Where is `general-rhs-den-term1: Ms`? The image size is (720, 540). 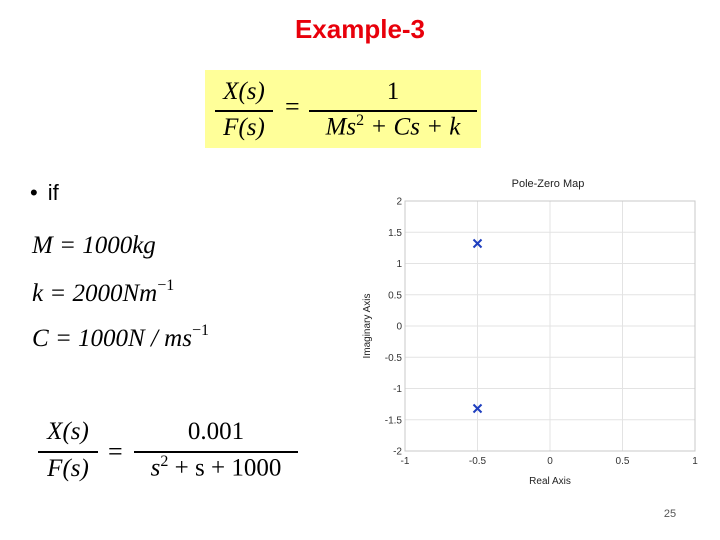 general-rhs-den-term1: Ms is located at coordinates (341, 127).